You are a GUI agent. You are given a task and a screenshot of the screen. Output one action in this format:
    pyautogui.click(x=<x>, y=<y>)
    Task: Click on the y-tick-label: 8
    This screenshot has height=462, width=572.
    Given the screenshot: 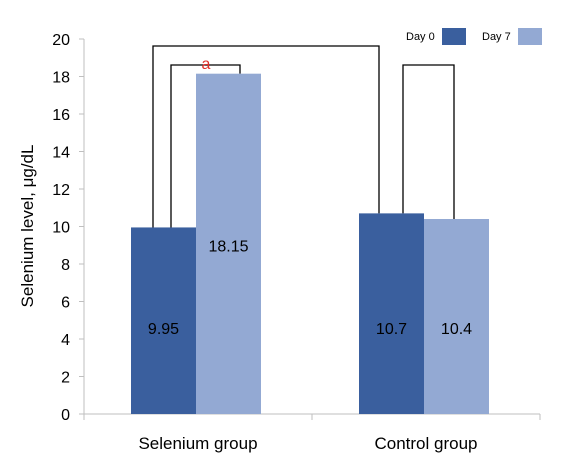 What is the action you would take?
    pyautogui.click(x=65, y=265)
    